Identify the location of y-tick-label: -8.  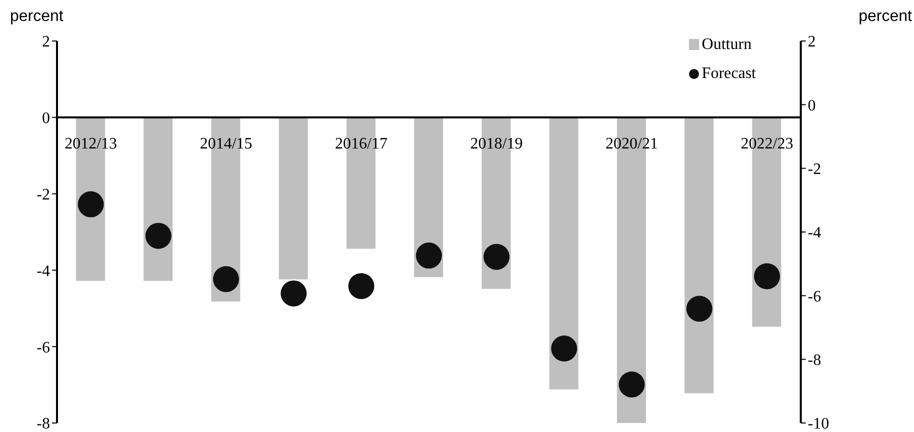
(43, 424).